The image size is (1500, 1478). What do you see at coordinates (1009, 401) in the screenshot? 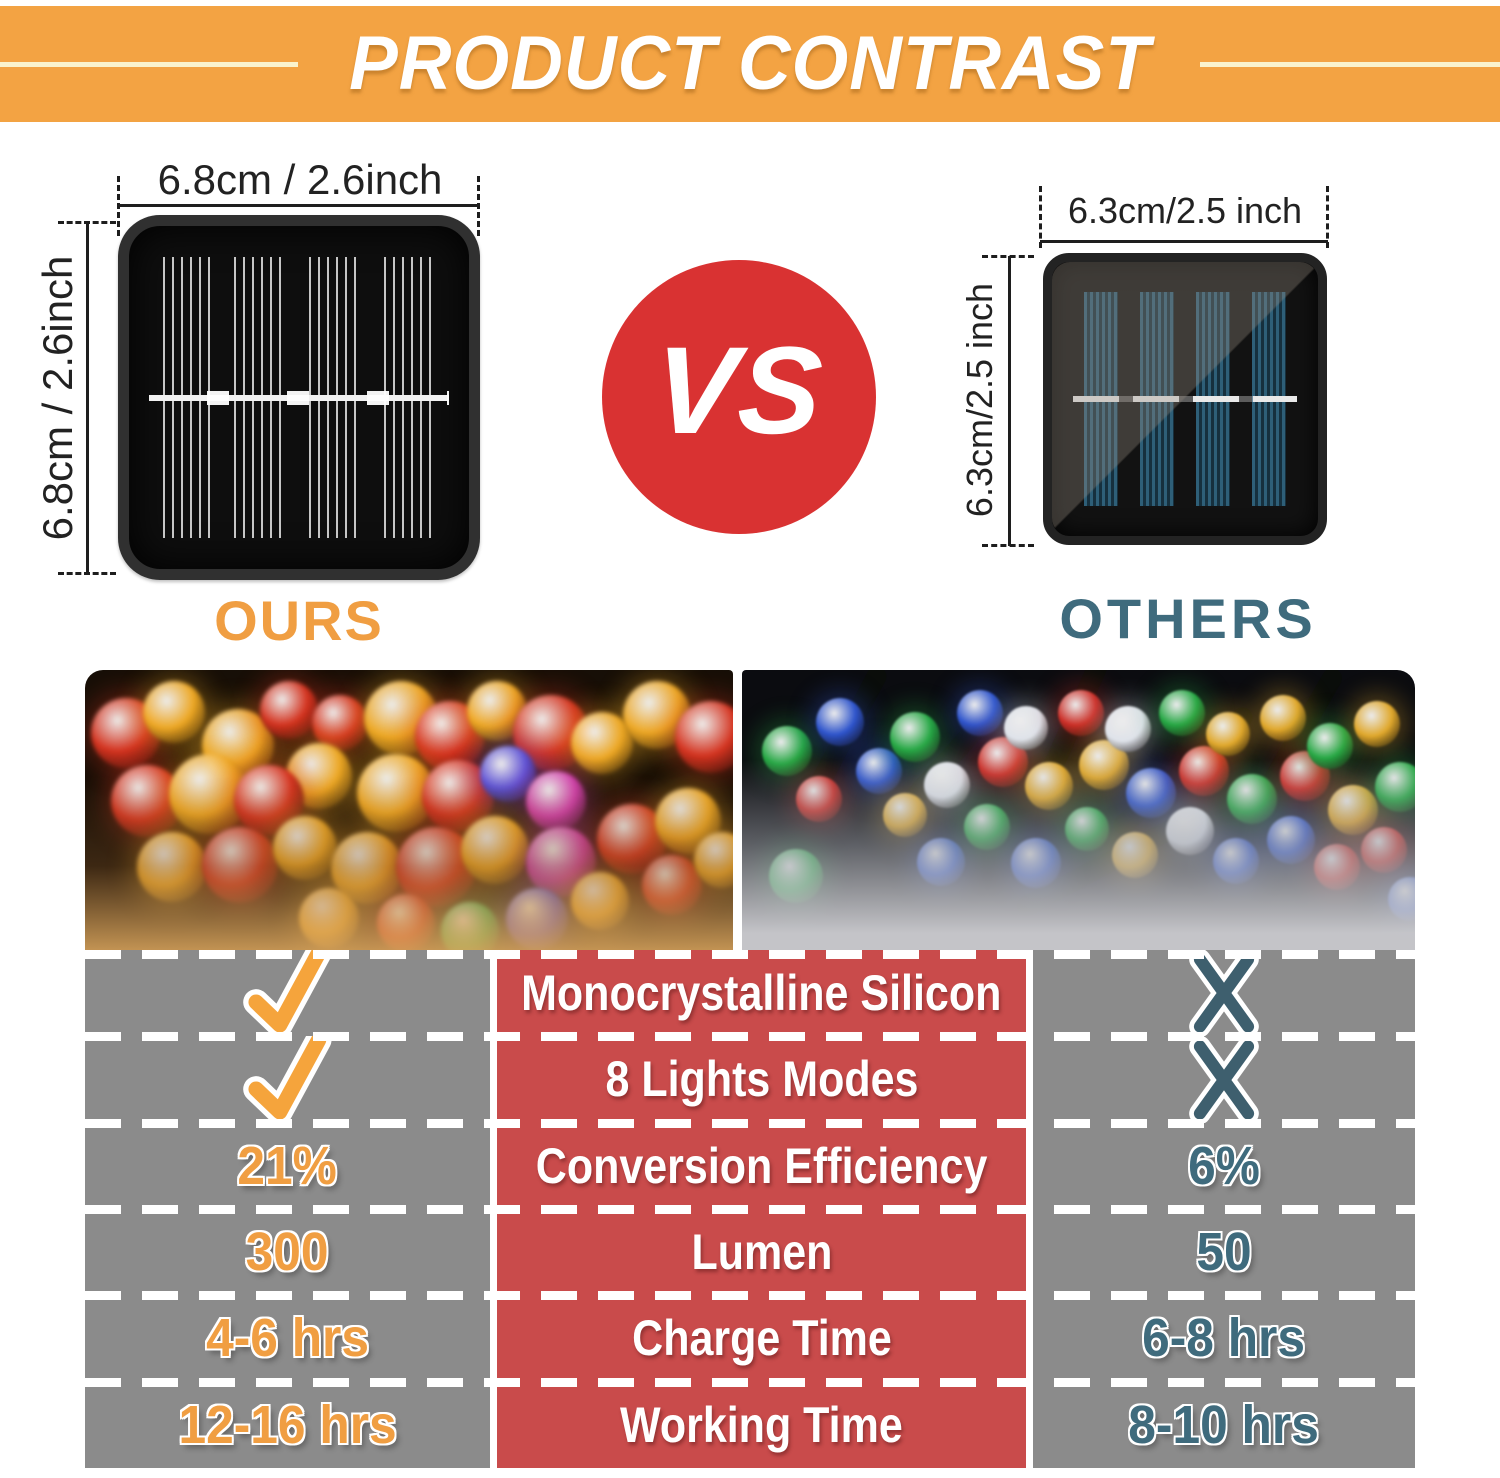
I see `others-height-dim-line` at bounding box center [1009, 401].